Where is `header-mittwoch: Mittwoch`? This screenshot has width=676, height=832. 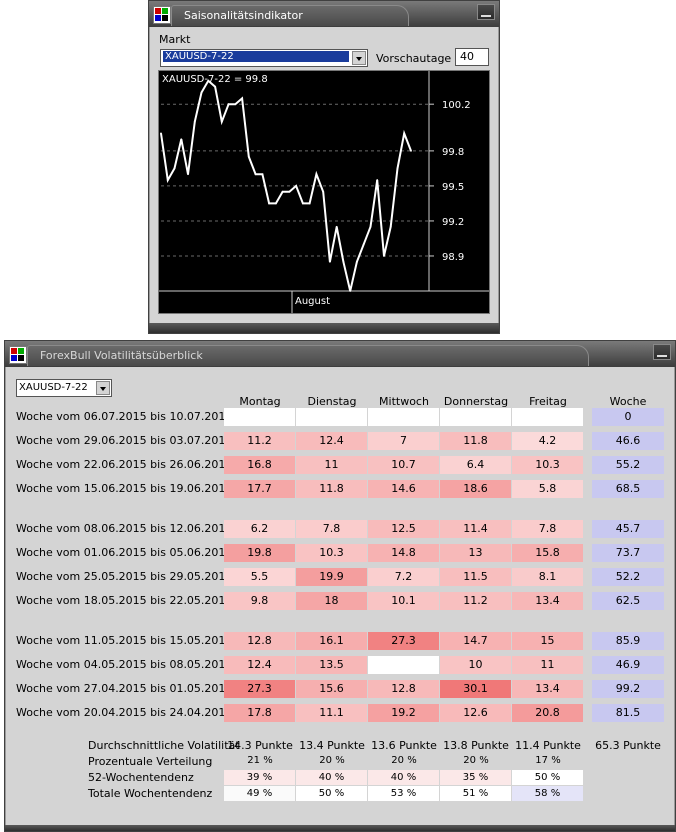
header-mittwoch: Mittwoch is located at coordinates (404, 401).